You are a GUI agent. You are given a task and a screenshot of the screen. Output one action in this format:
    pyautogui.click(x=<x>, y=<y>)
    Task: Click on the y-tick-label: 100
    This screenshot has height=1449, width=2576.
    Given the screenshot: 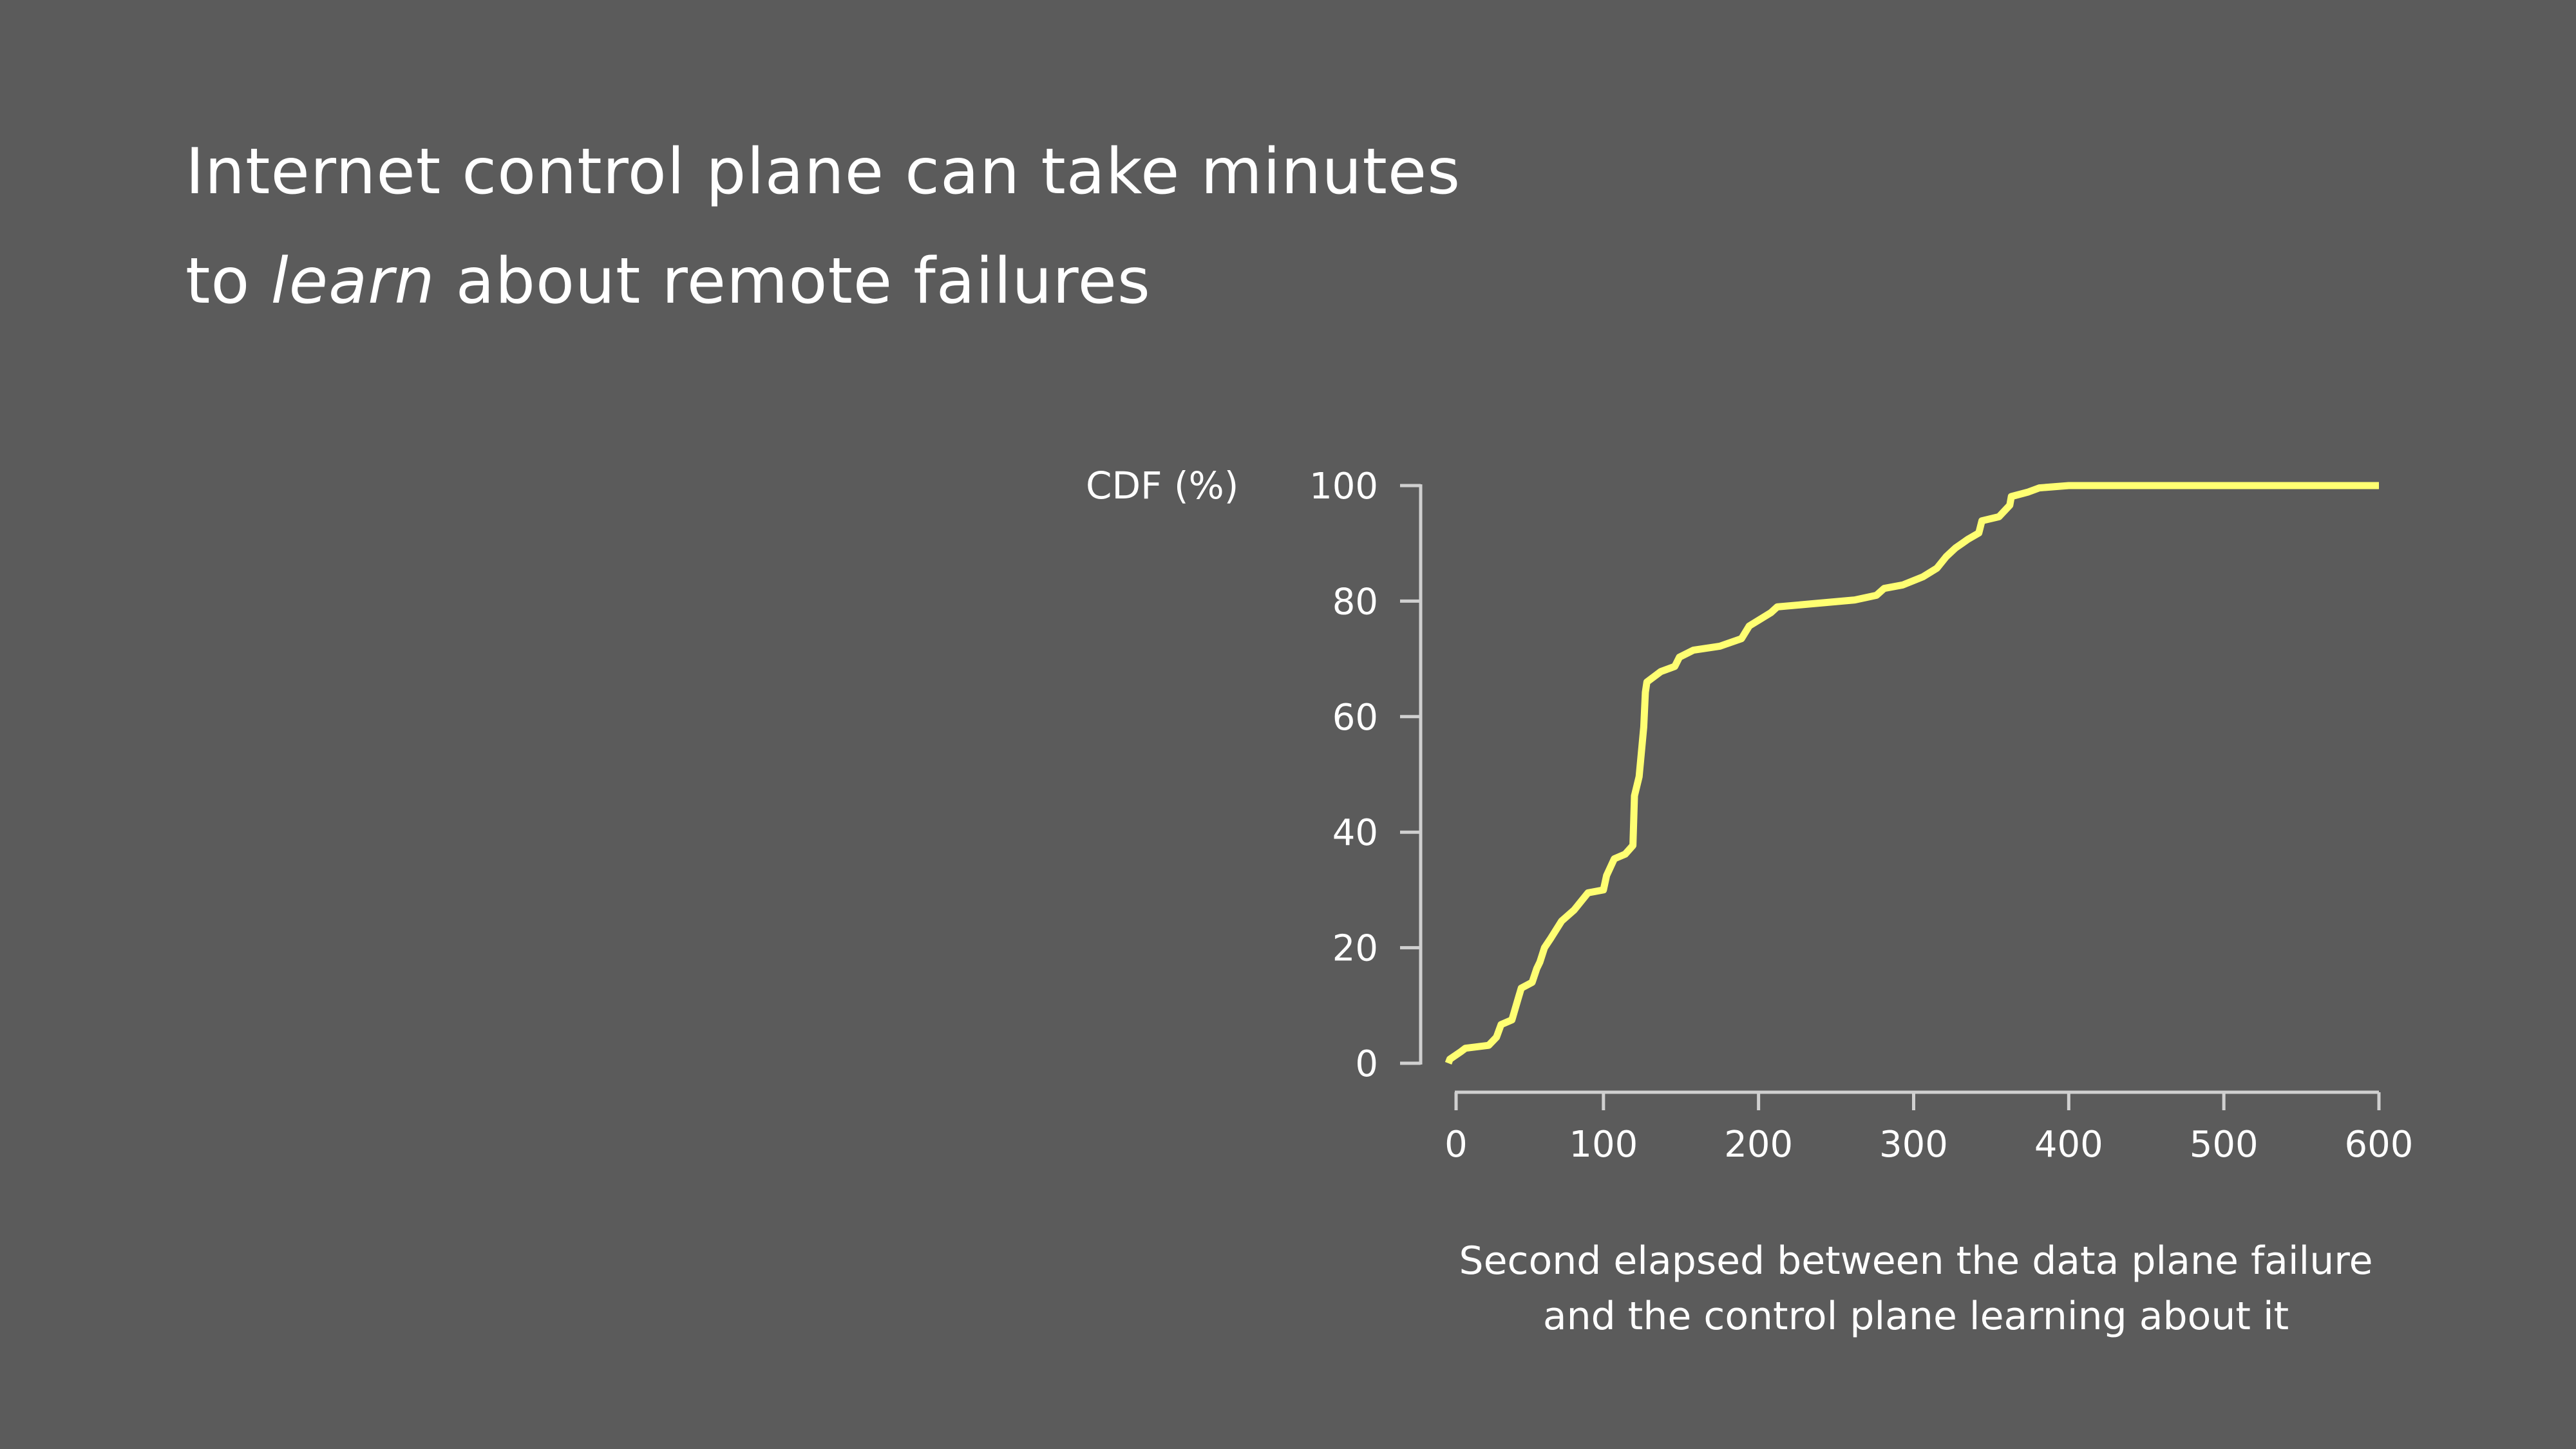 What is the action you would take?
    pyautogui.click(x=1343, y=486)
    